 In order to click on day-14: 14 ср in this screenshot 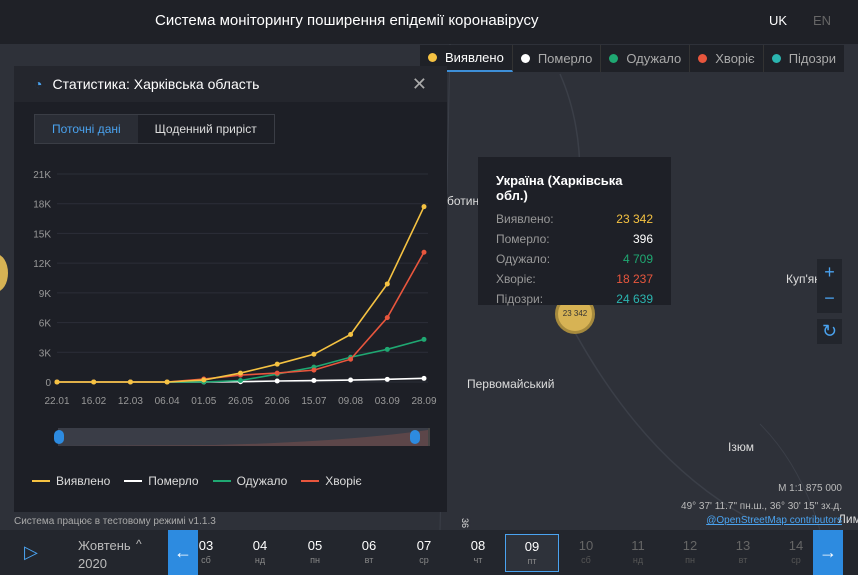, I will do `click(796, 551)`.